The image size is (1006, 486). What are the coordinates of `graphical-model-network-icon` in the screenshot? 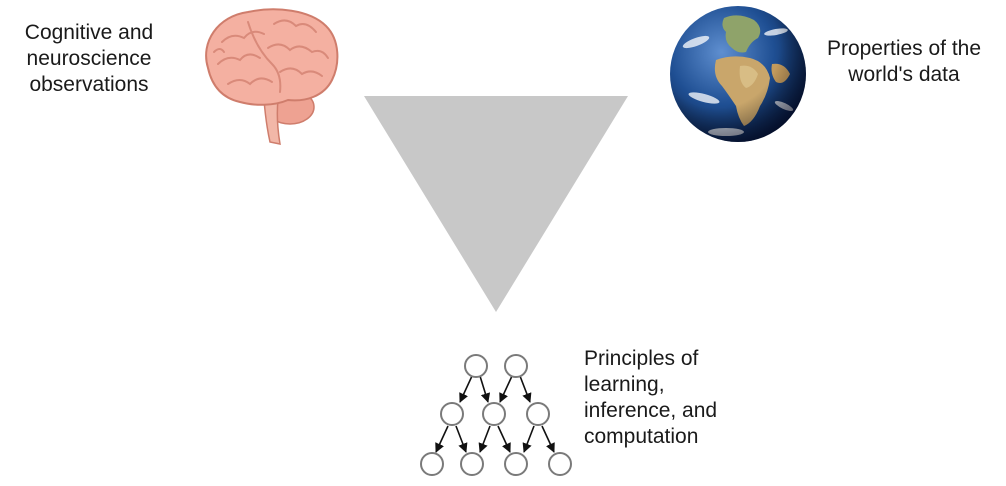 It's located at (496, 415).